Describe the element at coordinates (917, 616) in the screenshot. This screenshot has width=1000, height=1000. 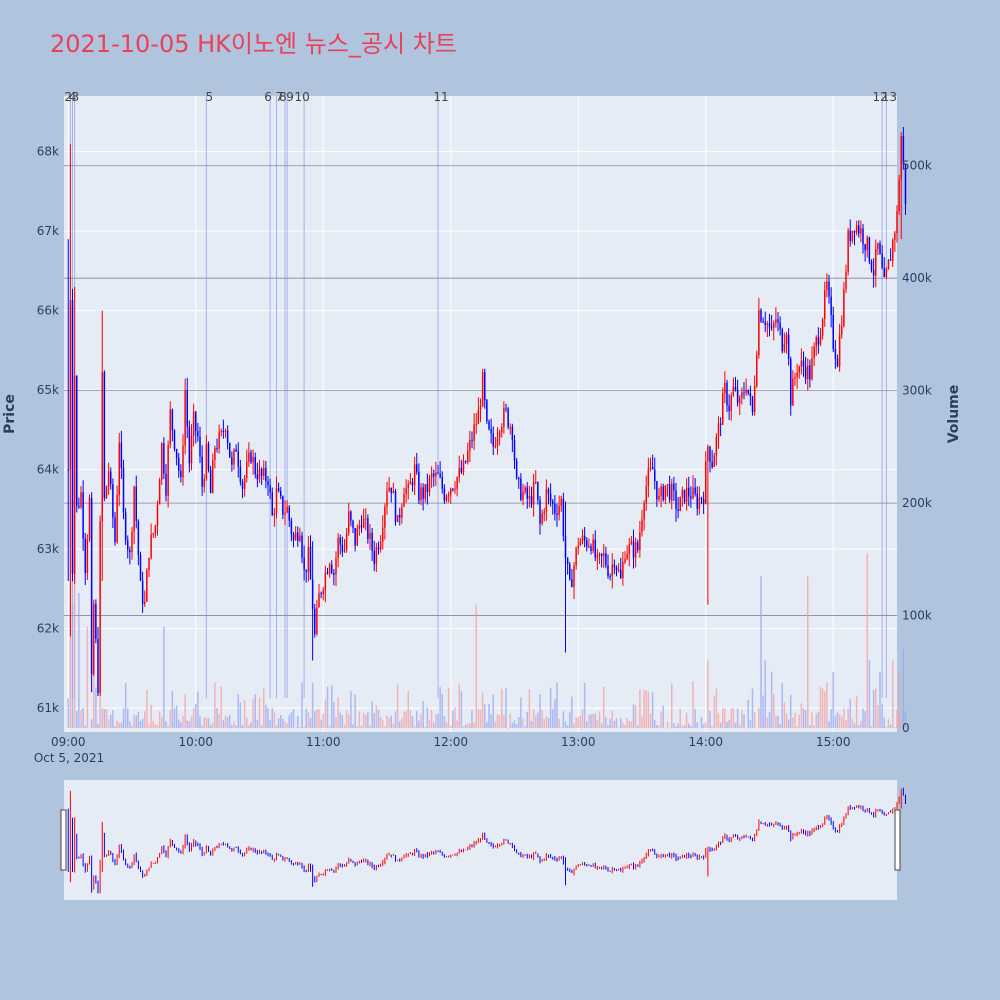
I see `volume-tick-label: 100k` at that location.